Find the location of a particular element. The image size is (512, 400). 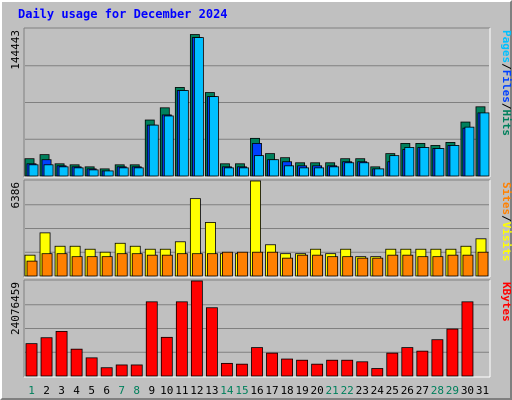

x-tick-label-19: 19 is located at coordinates (301, 390).